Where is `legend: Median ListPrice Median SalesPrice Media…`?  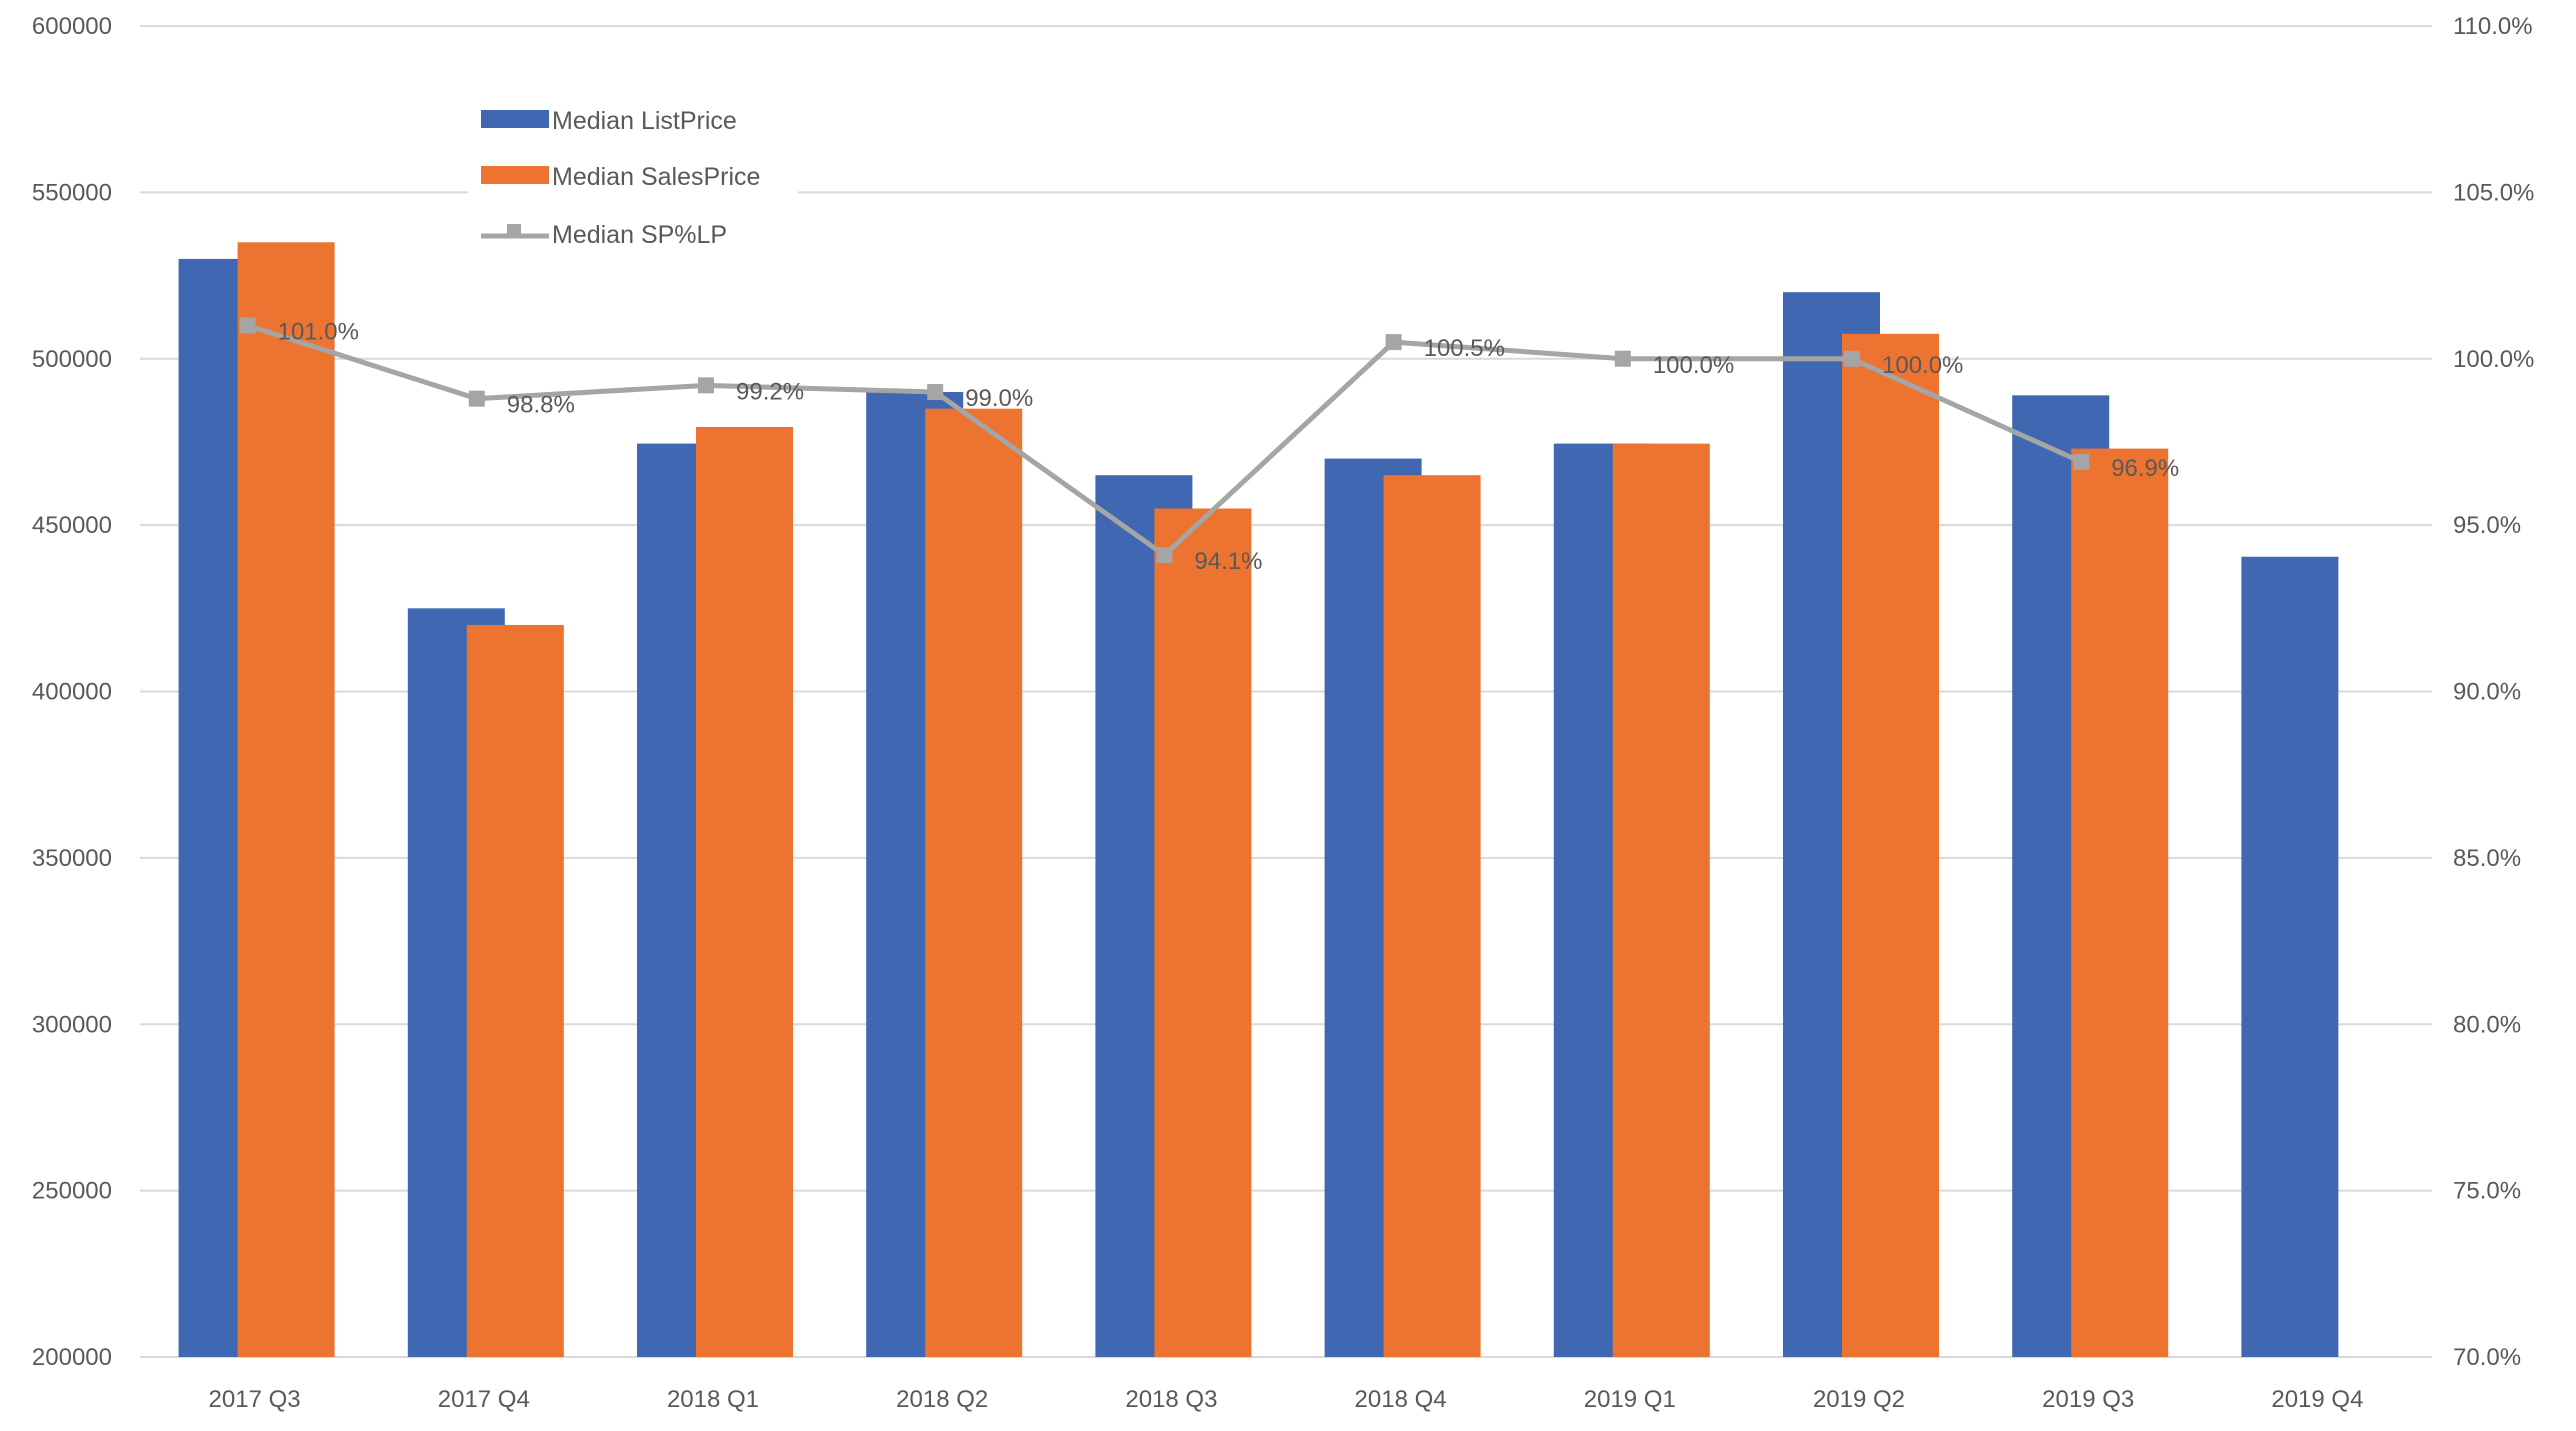 legend: Median ListPrice Median SalesPrice Media… is located at coordinates (633, 173).